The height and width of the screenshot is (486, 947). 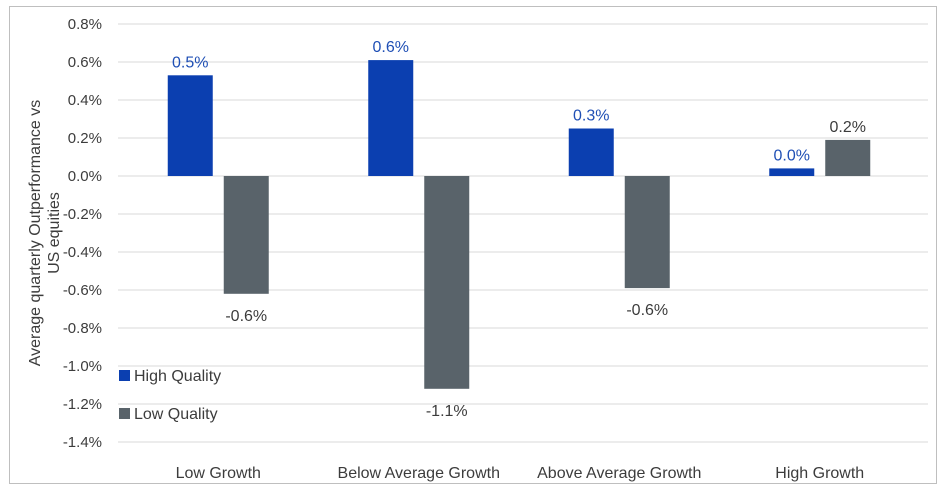 What do you see at coordinates (792, 155) in the screenshot?
I see `data-label: 0.0%` at bounding box center [792, 155].